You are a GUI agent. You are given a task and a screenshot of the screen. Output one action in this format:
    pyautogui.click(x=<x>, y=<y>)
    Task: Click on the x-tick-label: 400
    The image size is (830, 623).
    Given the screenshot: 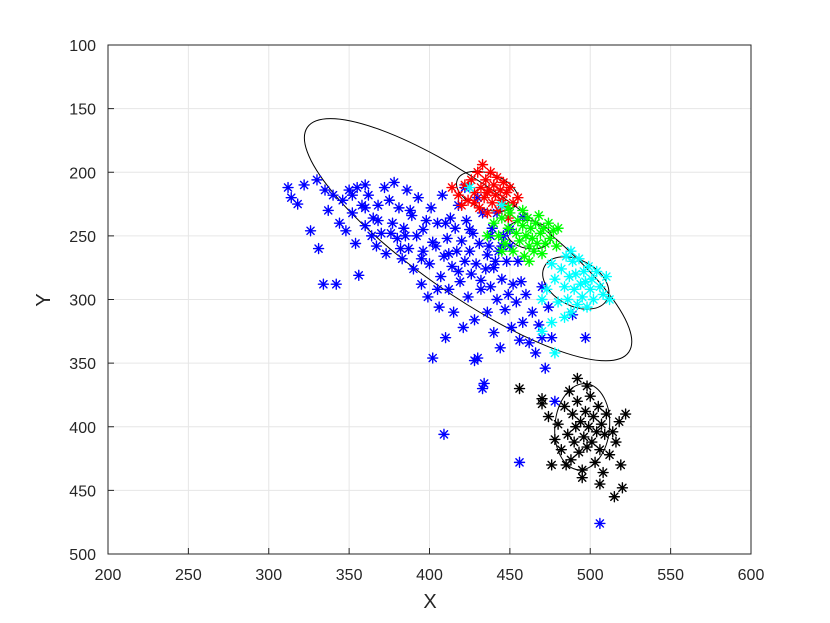 What is the action you would take?
    pyautogui.click(x=429, y=575)
    